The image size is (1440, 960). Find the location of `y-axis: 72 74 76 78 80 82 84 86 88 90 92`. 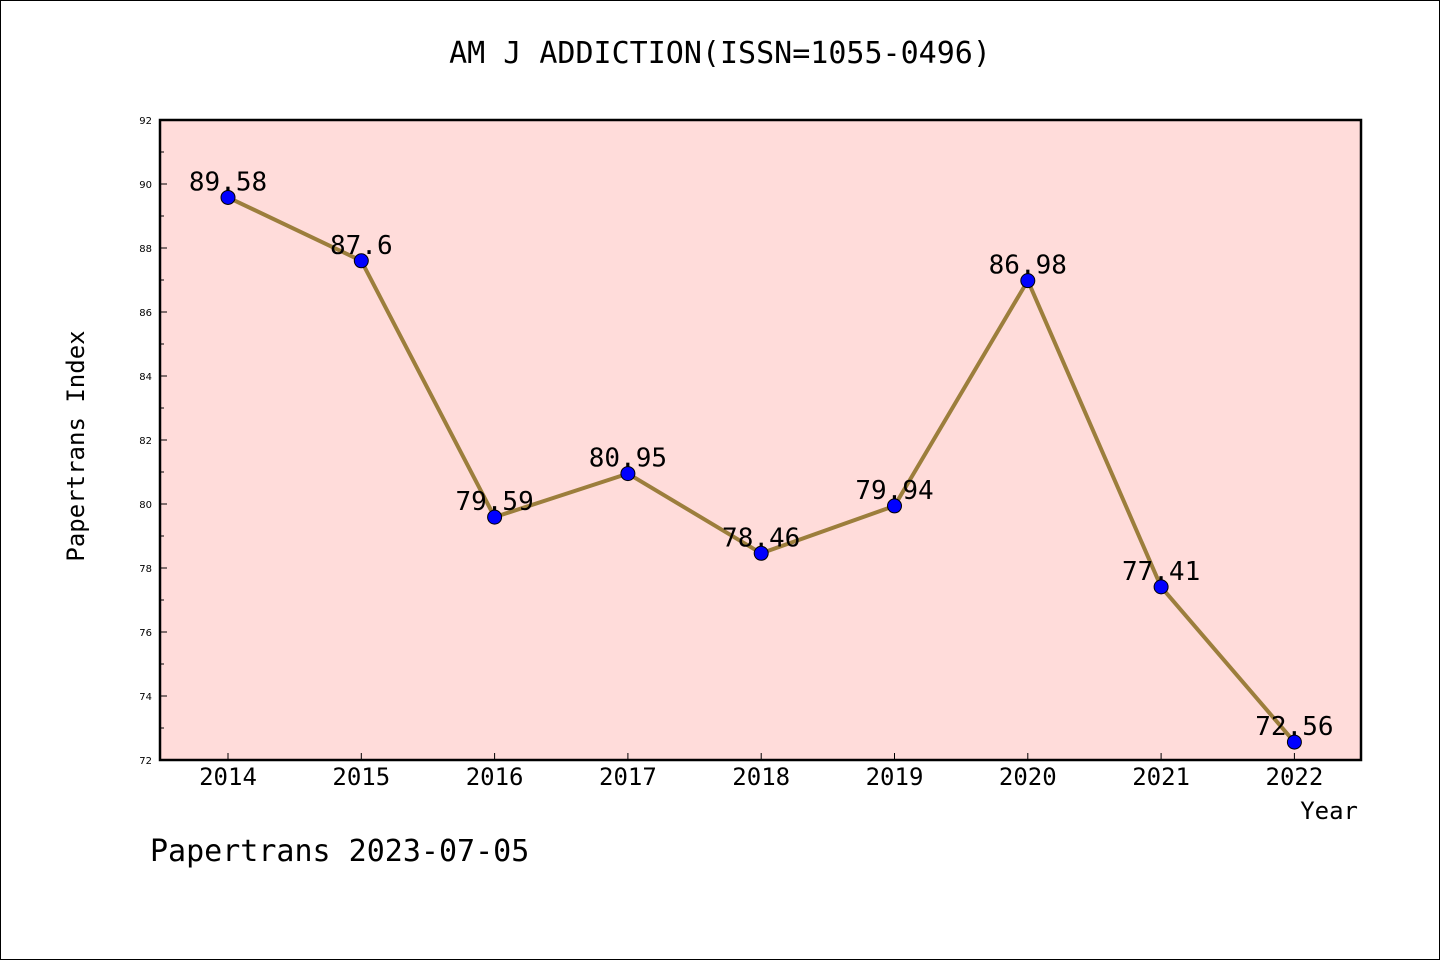

y-axis: 72 74 76 78 80 82 84 86 88 90 92 is located at coordinates (153, 441).